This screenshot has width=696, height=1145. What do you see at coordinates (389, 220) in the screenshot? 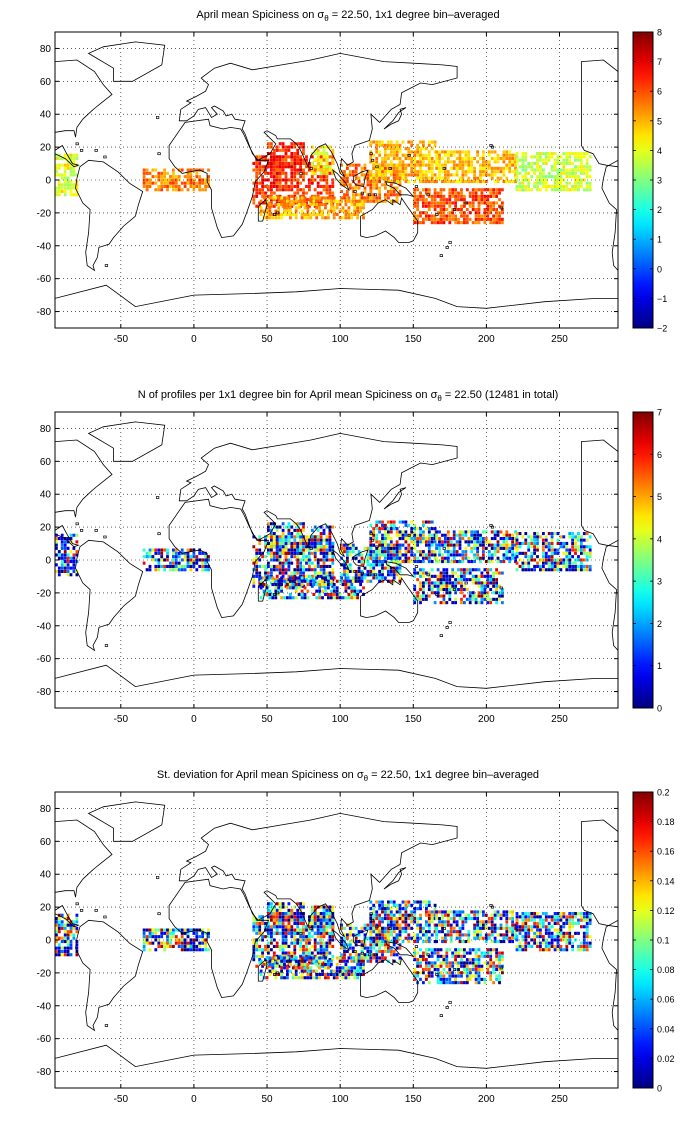
I see `coastline` at bounding box center [389, 220].